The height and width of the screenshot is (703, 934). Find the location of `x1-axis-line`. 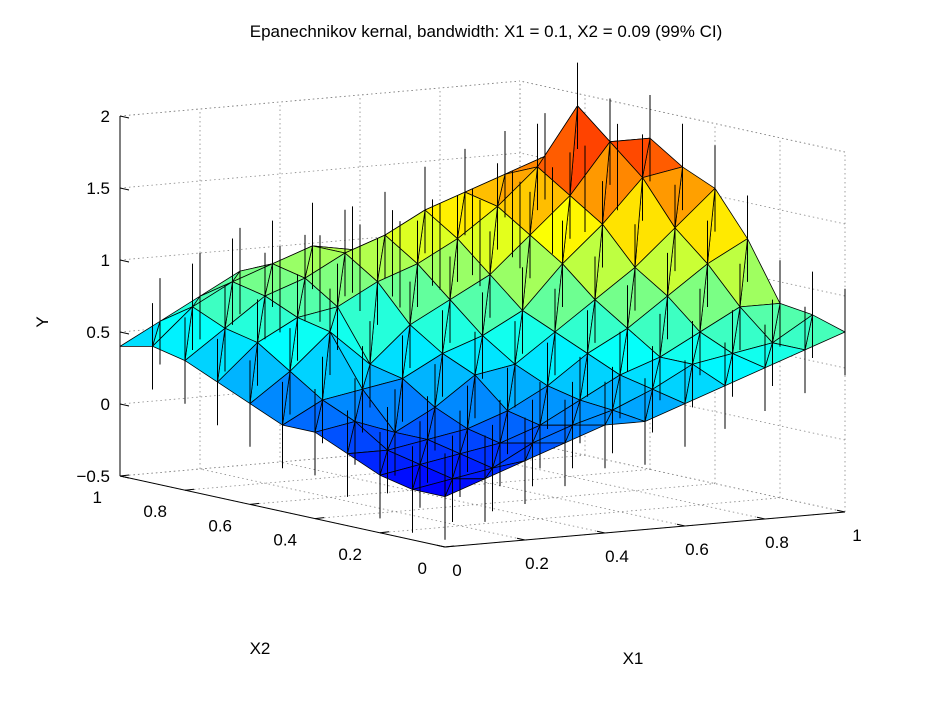

x1-axis-line is located at coordinates (645, 529).